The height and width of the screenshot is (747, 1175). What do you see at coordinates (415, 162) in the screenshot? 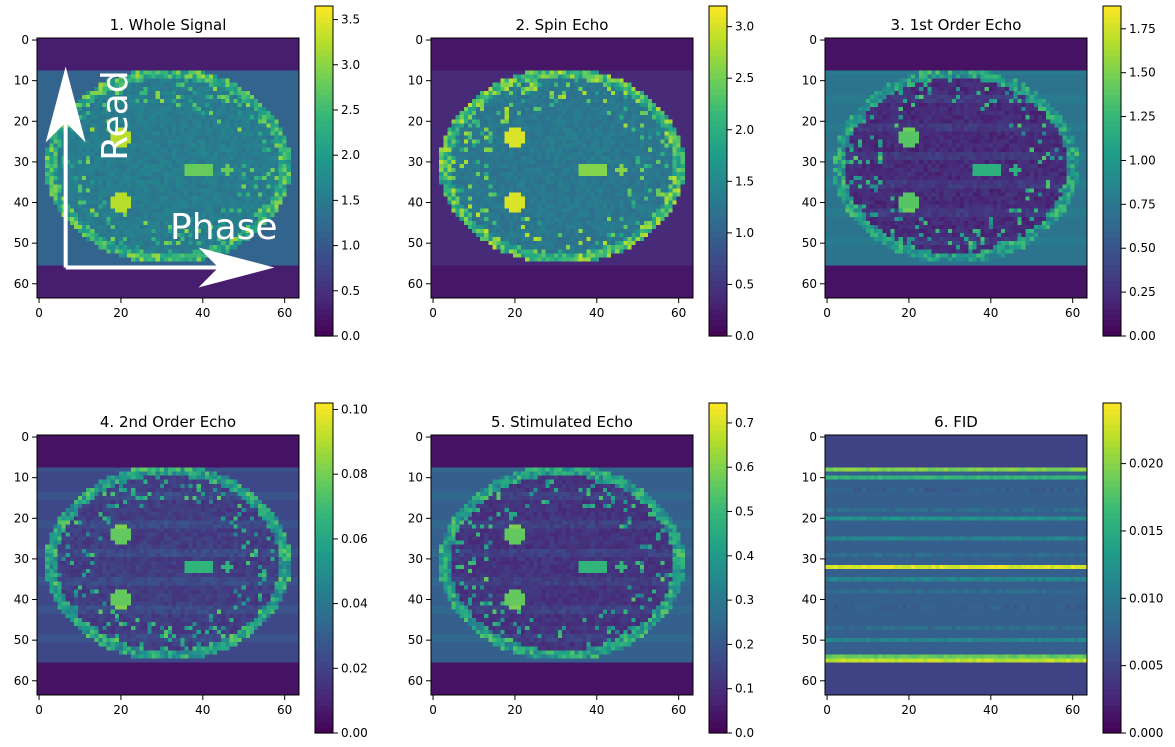
I see `y-tick-label: 30` at bounding box center [415, 162].